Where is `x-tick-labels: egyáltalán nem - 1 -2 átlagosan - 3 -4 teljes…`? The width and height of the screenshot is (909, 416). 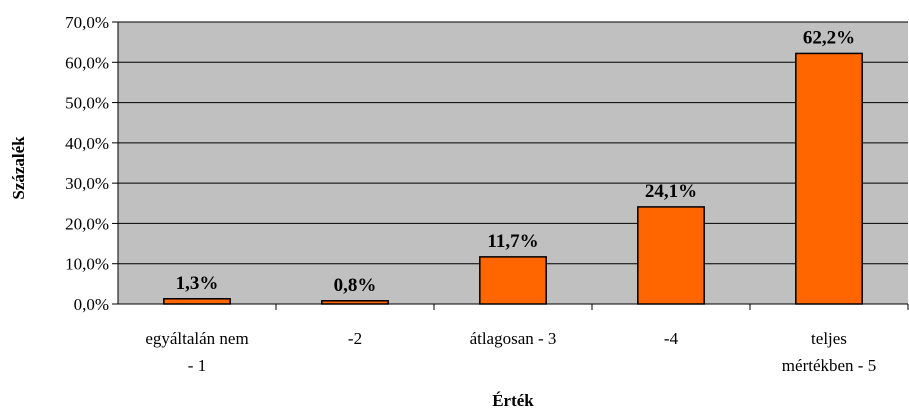 x-tick-labels: egyáltalán nem - 1 -2 átlagosan - 3 -4 teljes… is located at coordinates (510, 352).